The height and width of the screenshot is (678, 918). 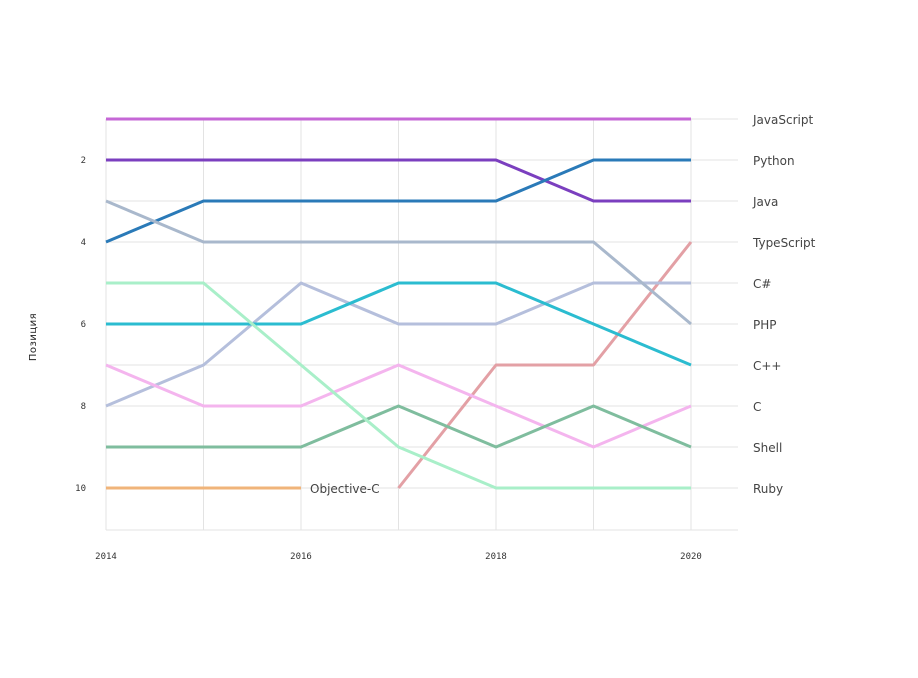 I want to click on y-tick-label: 8, so click(x=83, y=407).